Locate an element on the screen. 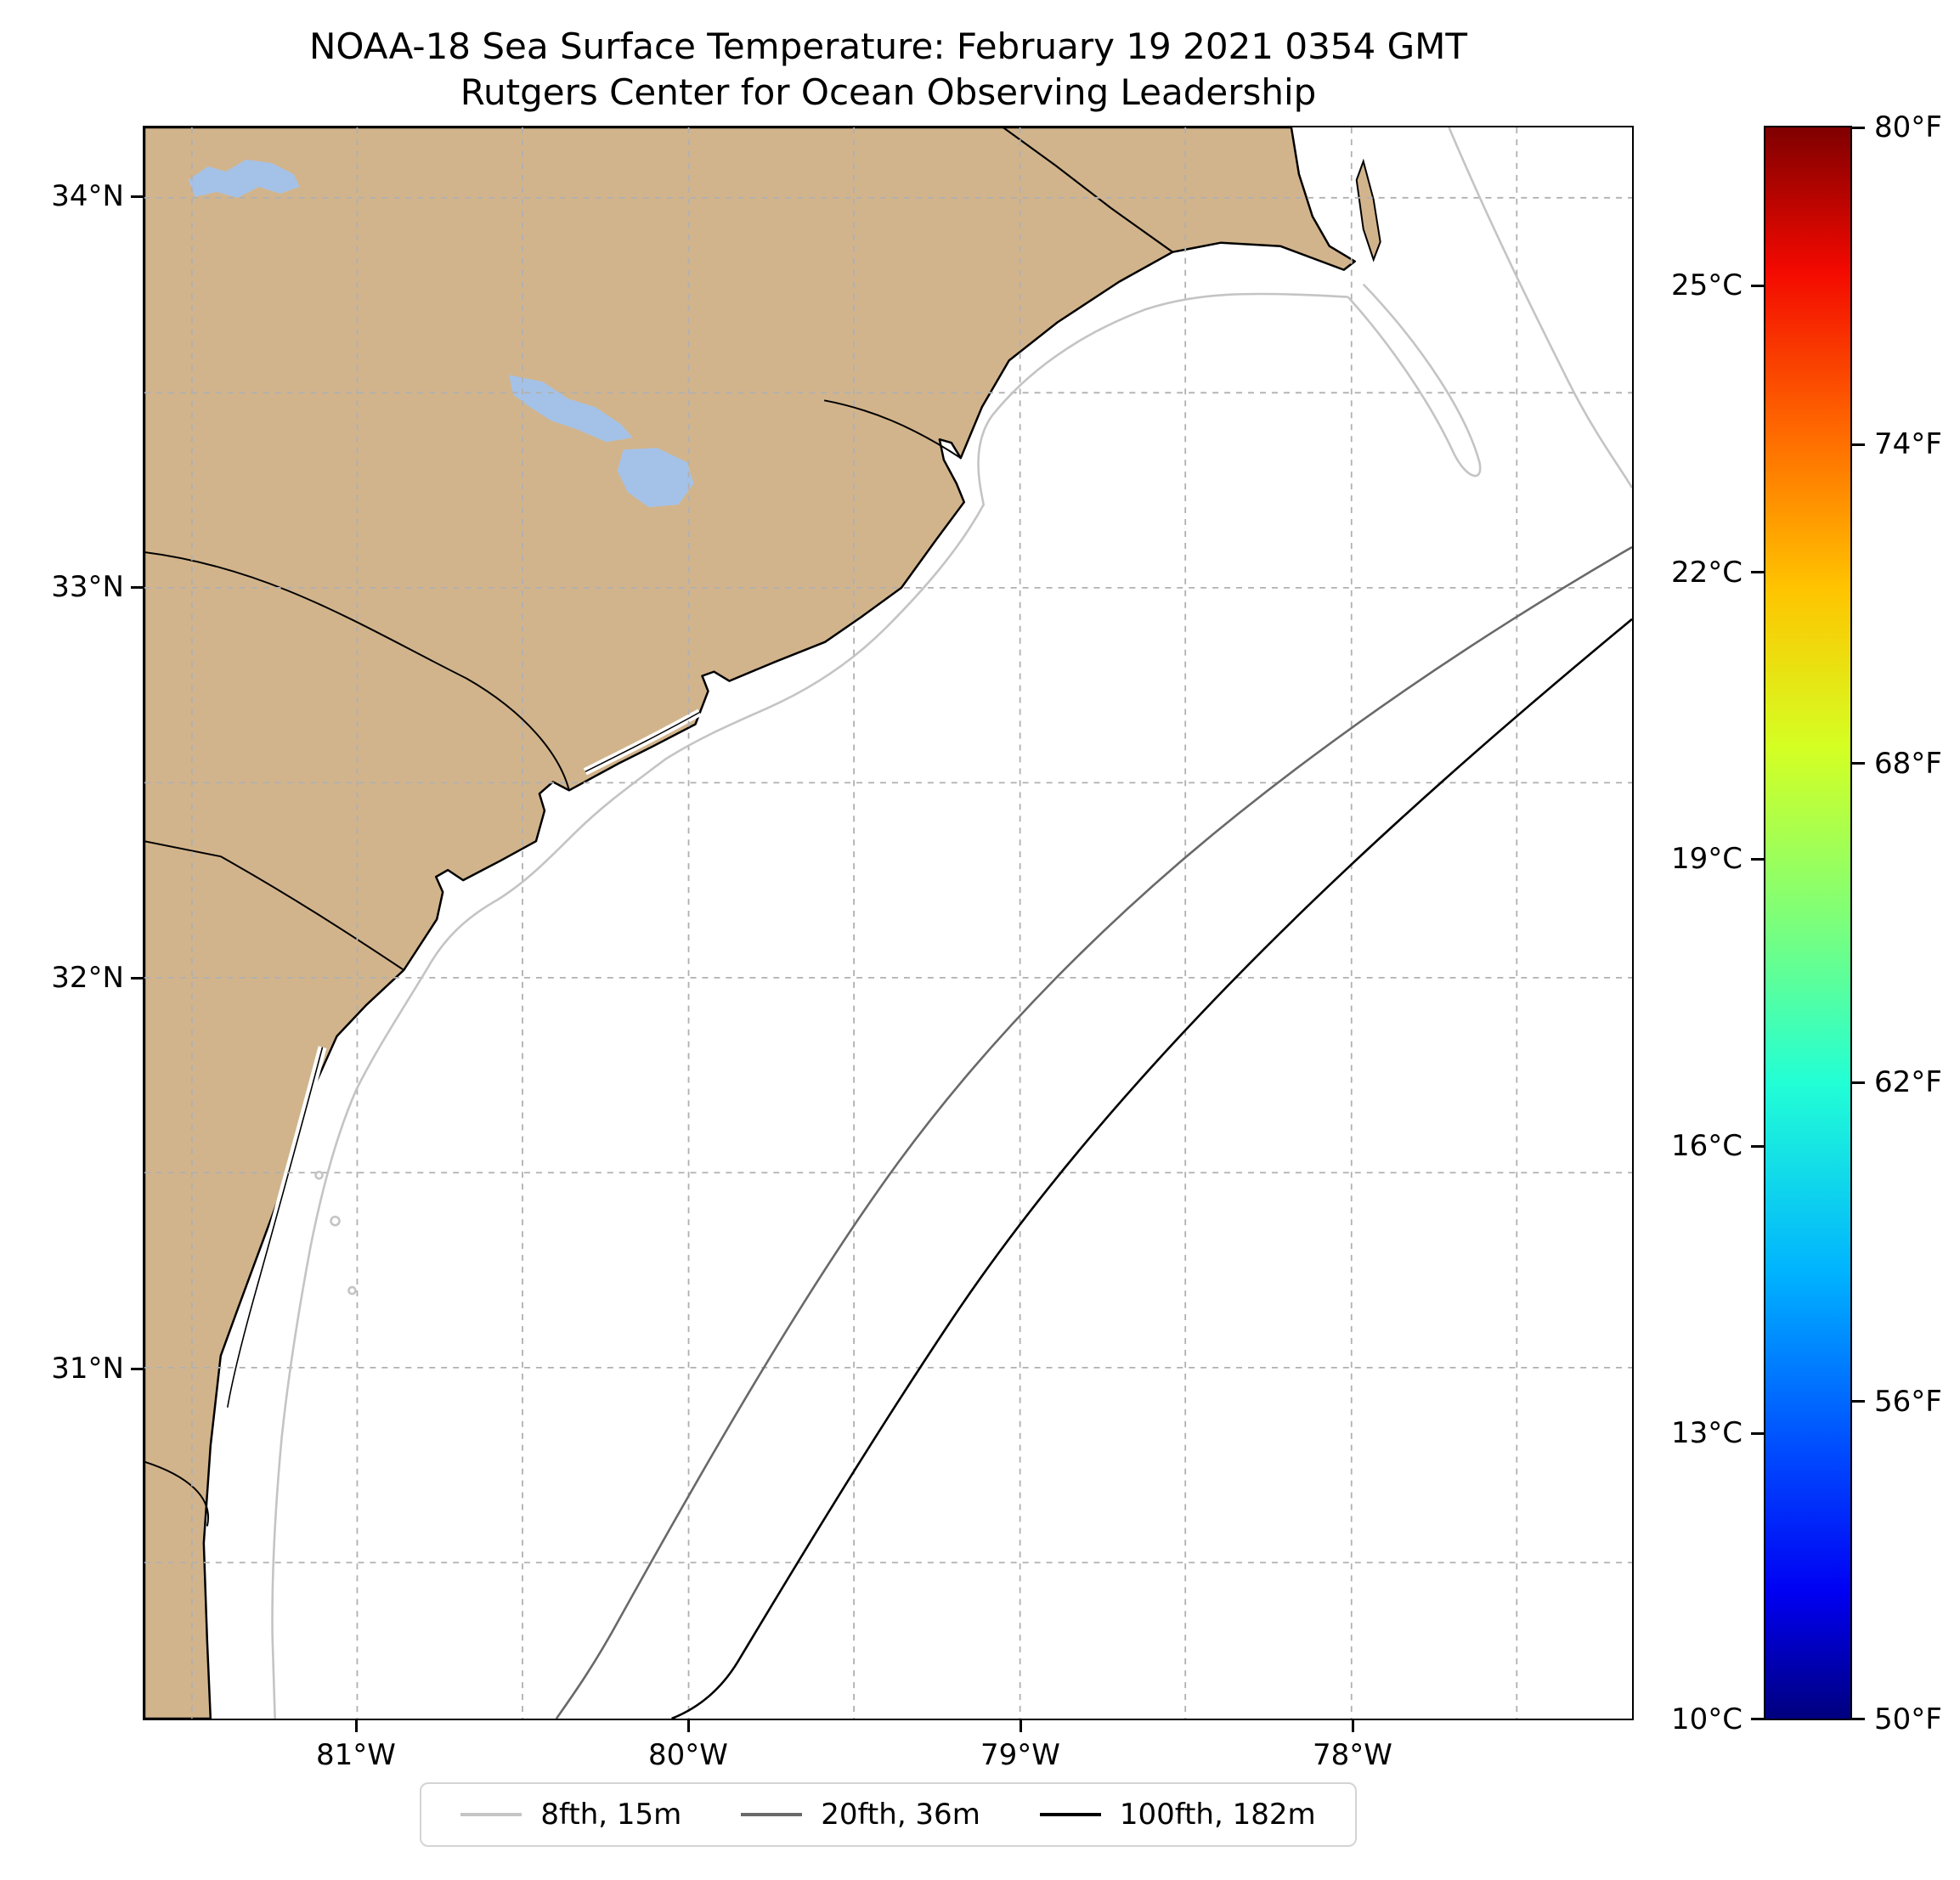 This screenshot has height=1880, width=1960. y-tick-label-34n: 34°N is located at coordinates (87, 196).